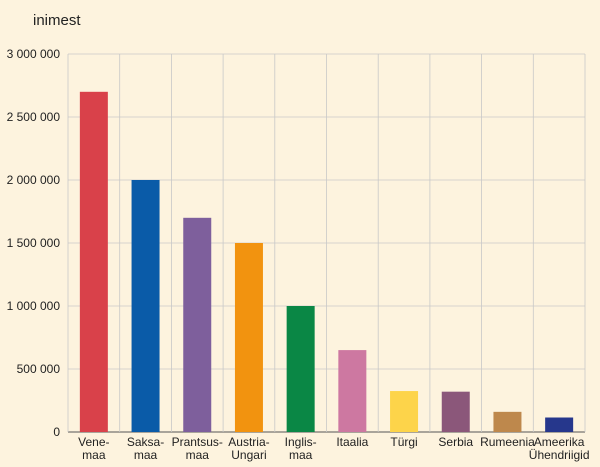 The height and width of the screenshot is (467, 600). I want to click on x-category-label: Vene-maa, so click(93, 448).